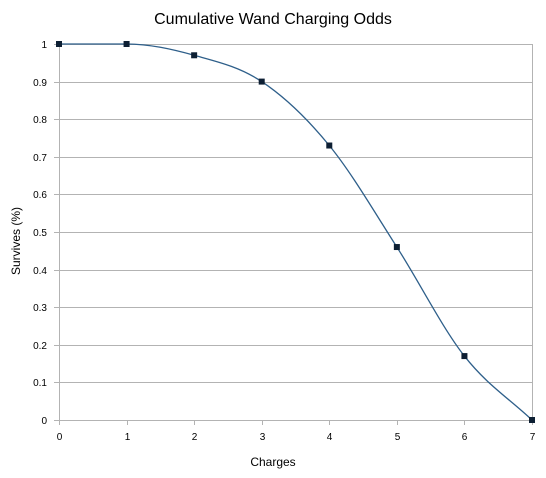 This screenshot has height=478, width=546. Describe the element at coordinates (40, 308) in the screenshot. I see `y-tick-label-3: 0.3` at that location.